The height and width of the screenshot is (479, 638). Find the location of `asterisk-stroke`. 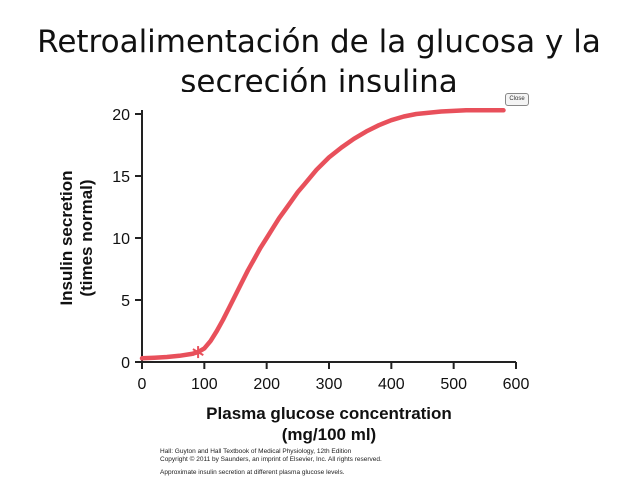

asterisk-stroke is located at coordinates (198, 352).